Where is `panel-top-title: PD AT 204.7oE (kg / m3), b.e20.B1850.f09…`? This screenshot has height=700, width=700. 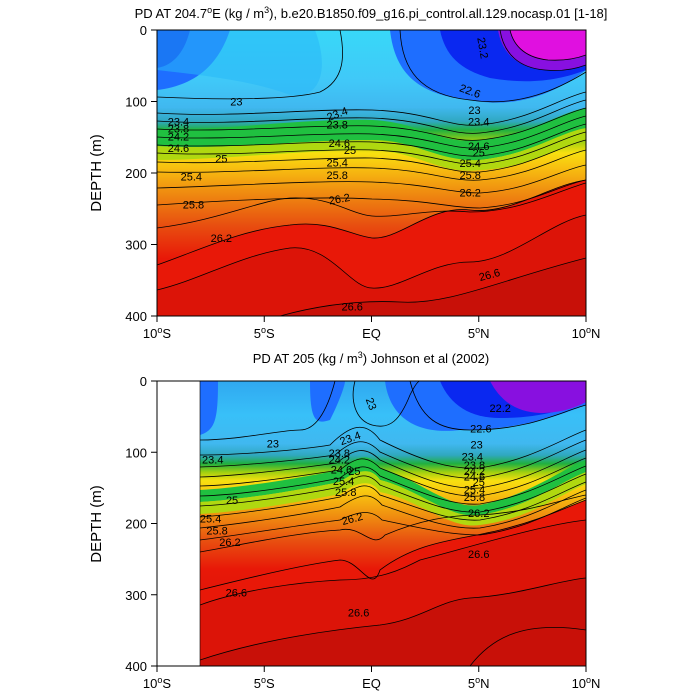
panel-top-title: PD AT 204.7oE (kg / m3), b.e20.B1850.f09… is located at coordinates (371, 13).